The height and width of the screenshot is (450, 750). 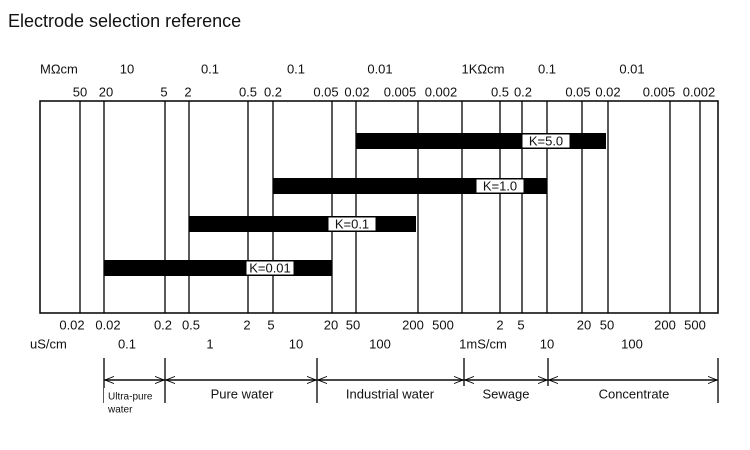 I want to click on bar-label: K=0.1, so click(x=352, y=223).